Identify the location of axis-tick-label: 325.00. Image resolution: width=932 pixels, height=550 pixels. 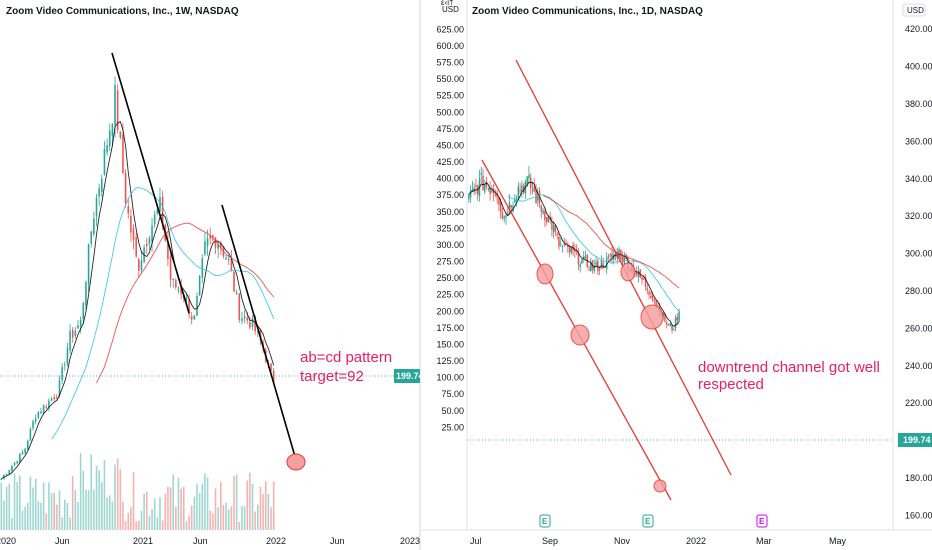
(450, 228).